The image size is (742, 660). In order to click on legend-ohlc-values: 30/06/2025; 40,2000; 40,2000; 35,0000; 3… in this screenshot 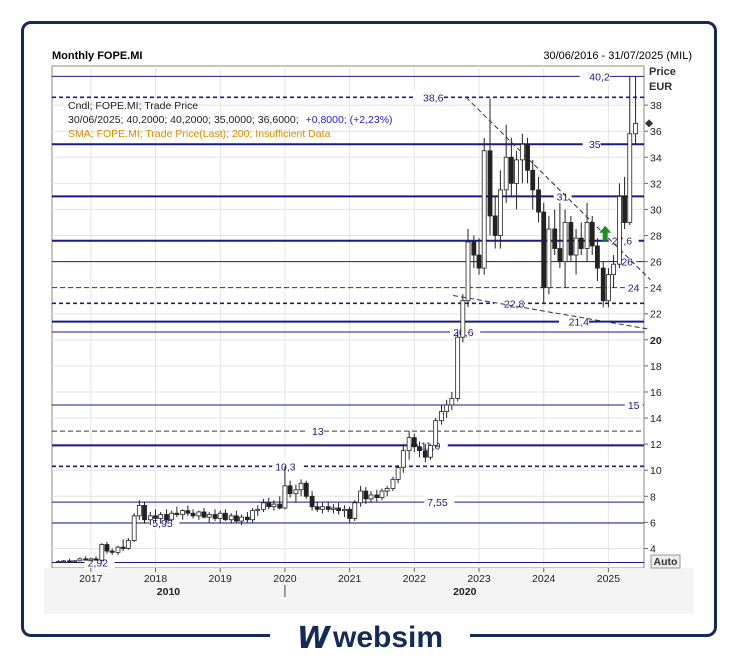, I will do `click(183, 120)`.